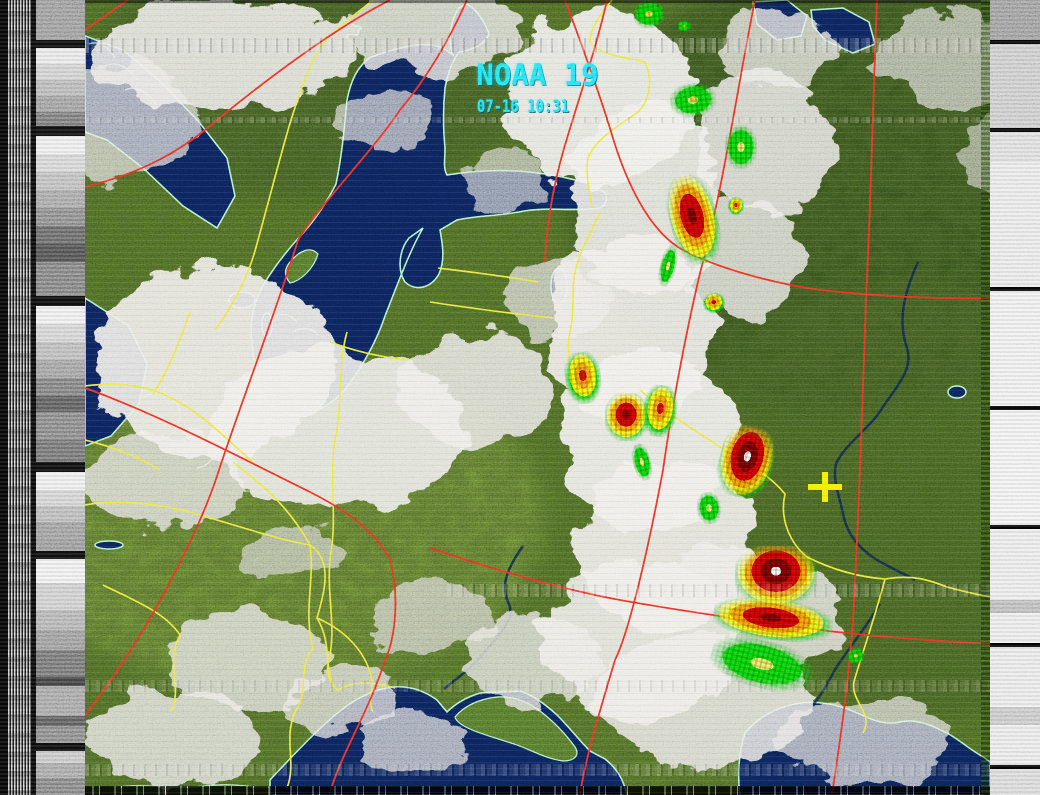 The height and width of the screenshot is (795, 1040). I want to click on telemetry-bar-right, so click(1015, 397).